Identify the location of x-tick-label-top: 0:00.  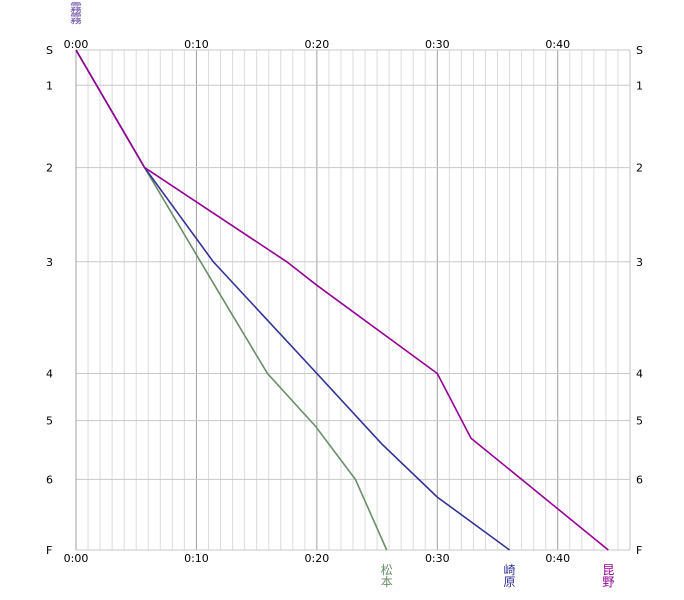
(76, 44).